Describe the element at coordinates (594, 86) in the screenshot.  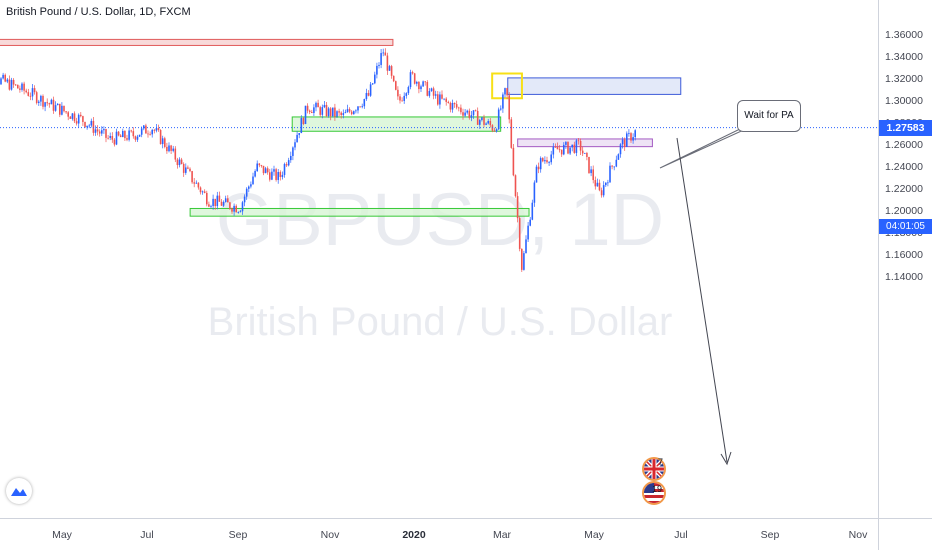
I see `resistance-box` at that location.